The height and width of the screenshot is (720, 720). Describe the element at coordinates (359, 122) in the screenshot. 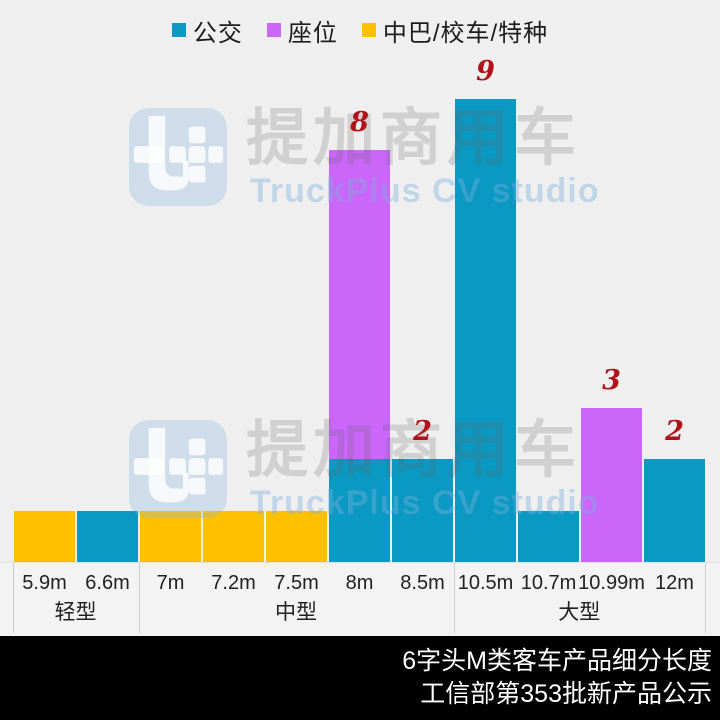

I see `value-label-8m: 8` at that location.